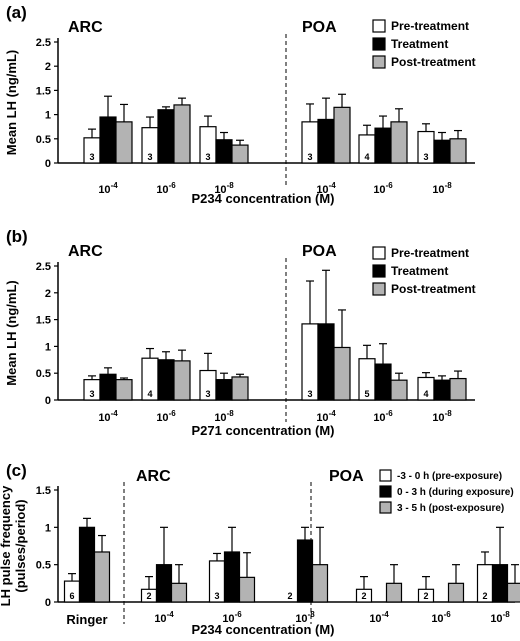  What do you see at coordinates (43, 43) in the screenshot?
I see `y-tick-label: 2.5` at bounding box center [43, 43].